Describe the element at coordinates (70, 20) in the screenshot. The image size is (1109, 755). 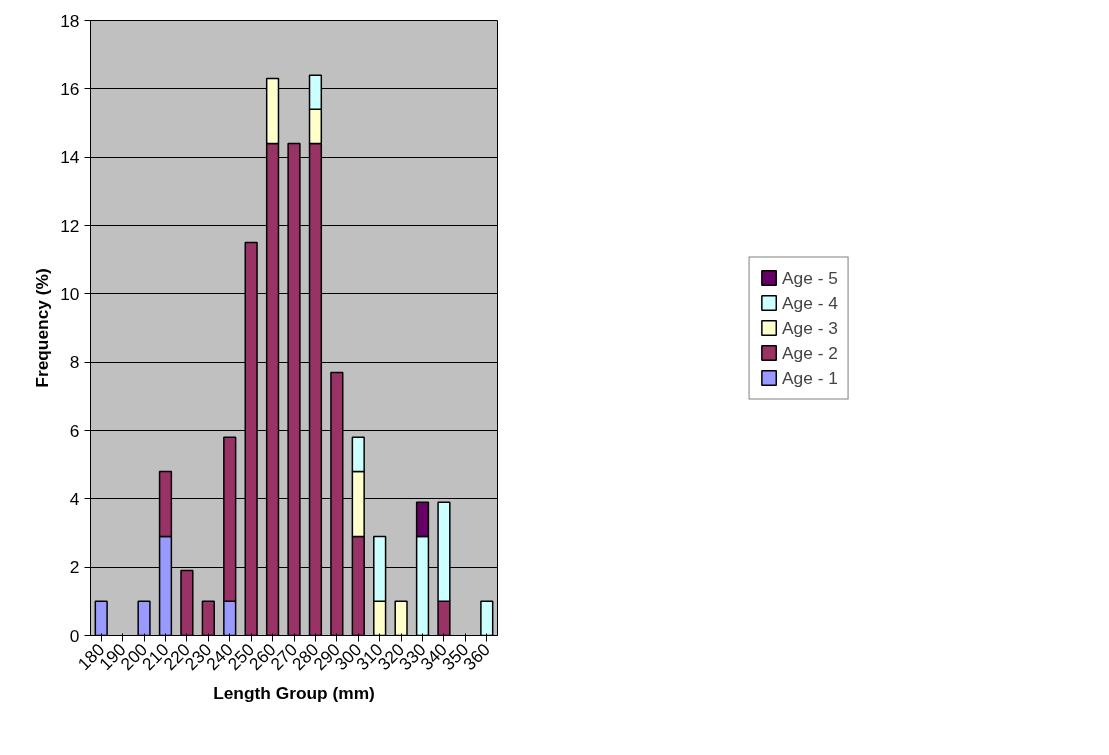
I see `y-tick-label: 18` at that location.